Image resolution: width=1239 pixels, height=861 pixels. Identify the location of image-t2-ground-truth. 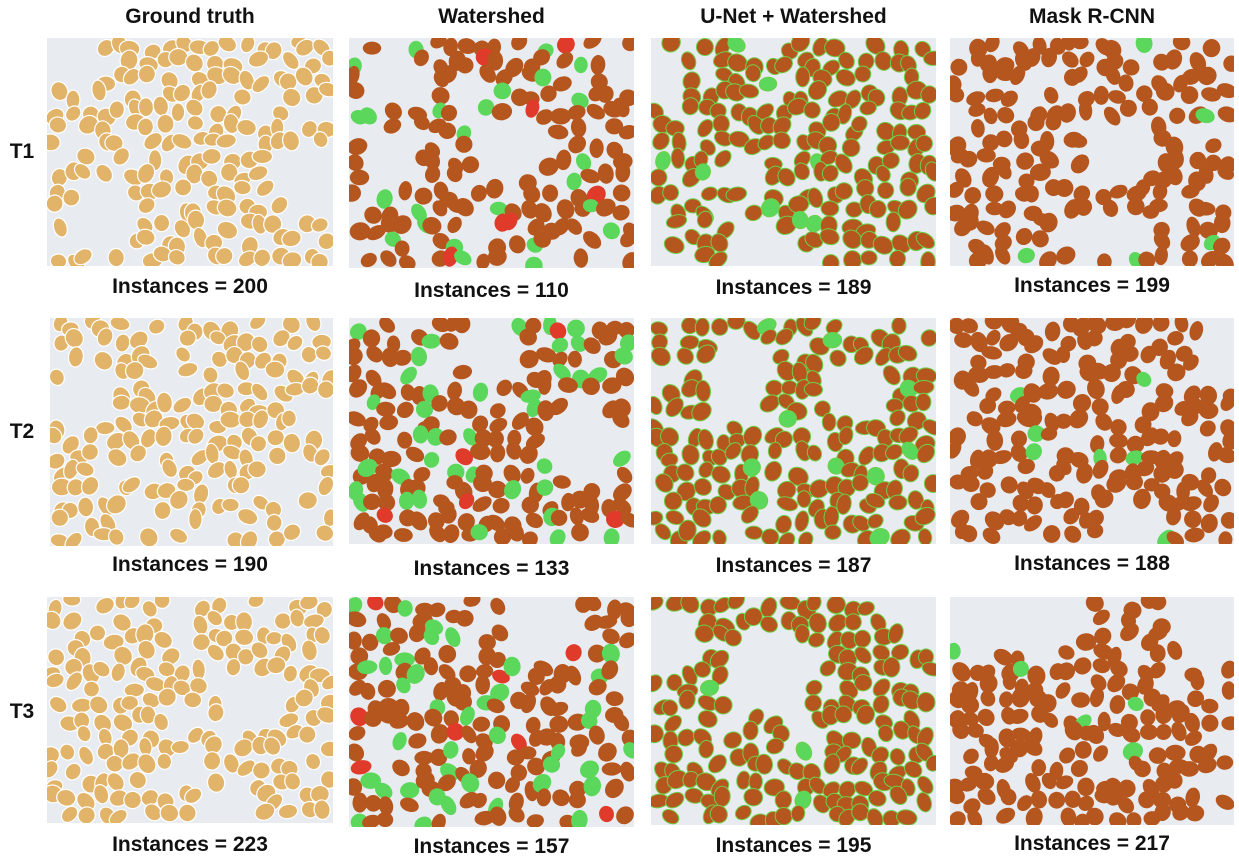
(191, 432).